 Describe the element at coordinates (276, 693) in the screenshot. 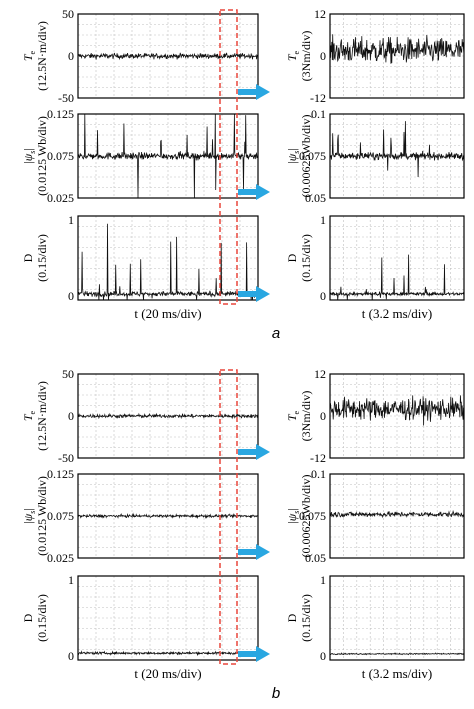

I see `panel-label: b` at that location.